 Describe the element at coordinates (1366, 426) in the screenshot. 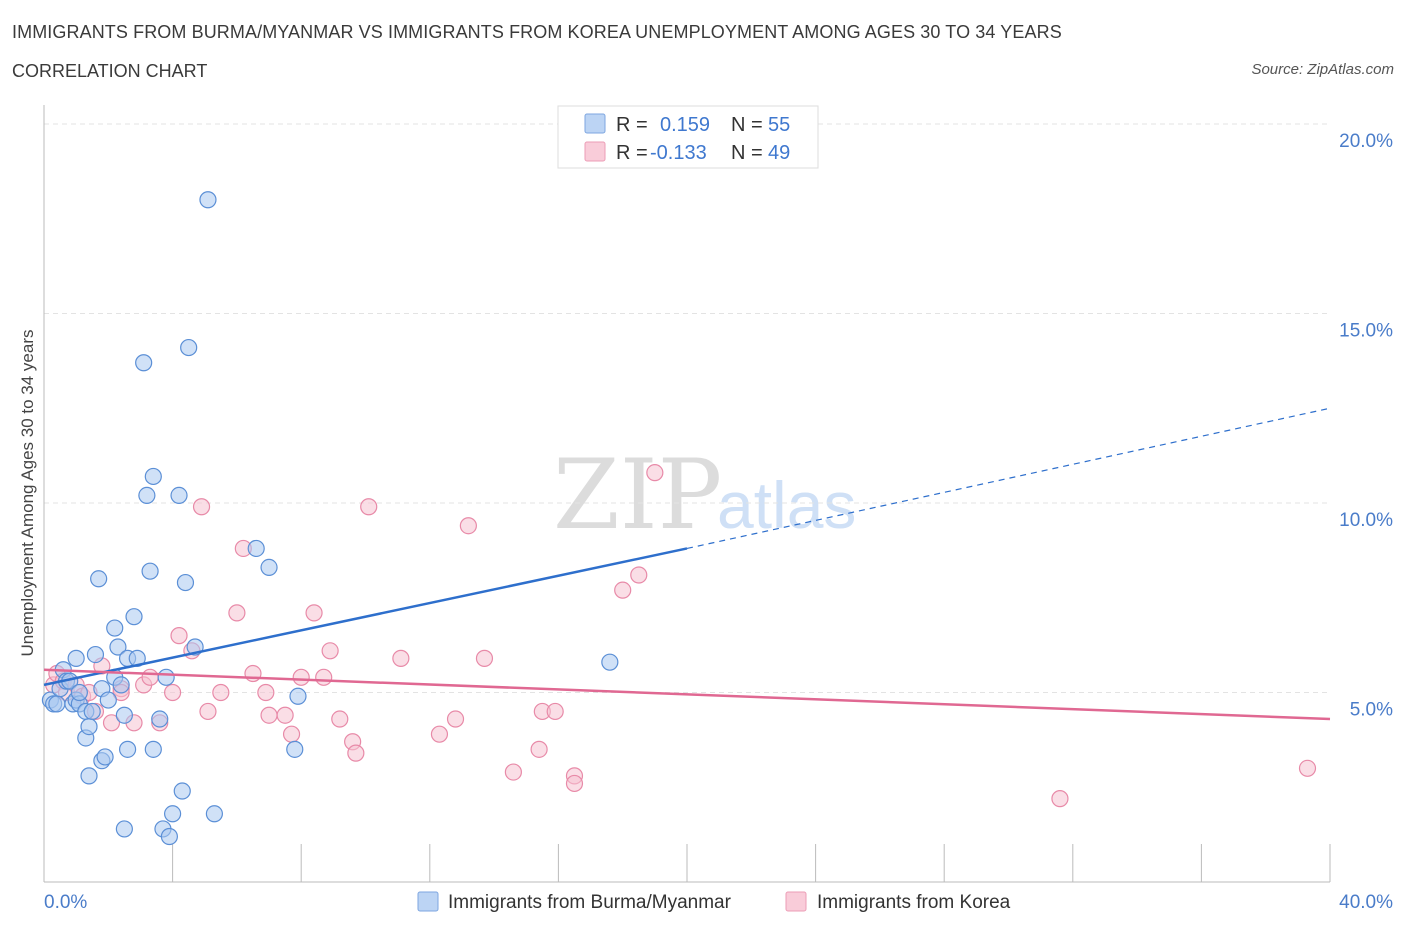

I see `y-tick-labels: 5.0% 10.0% 15.0% 20.0%` at that location.